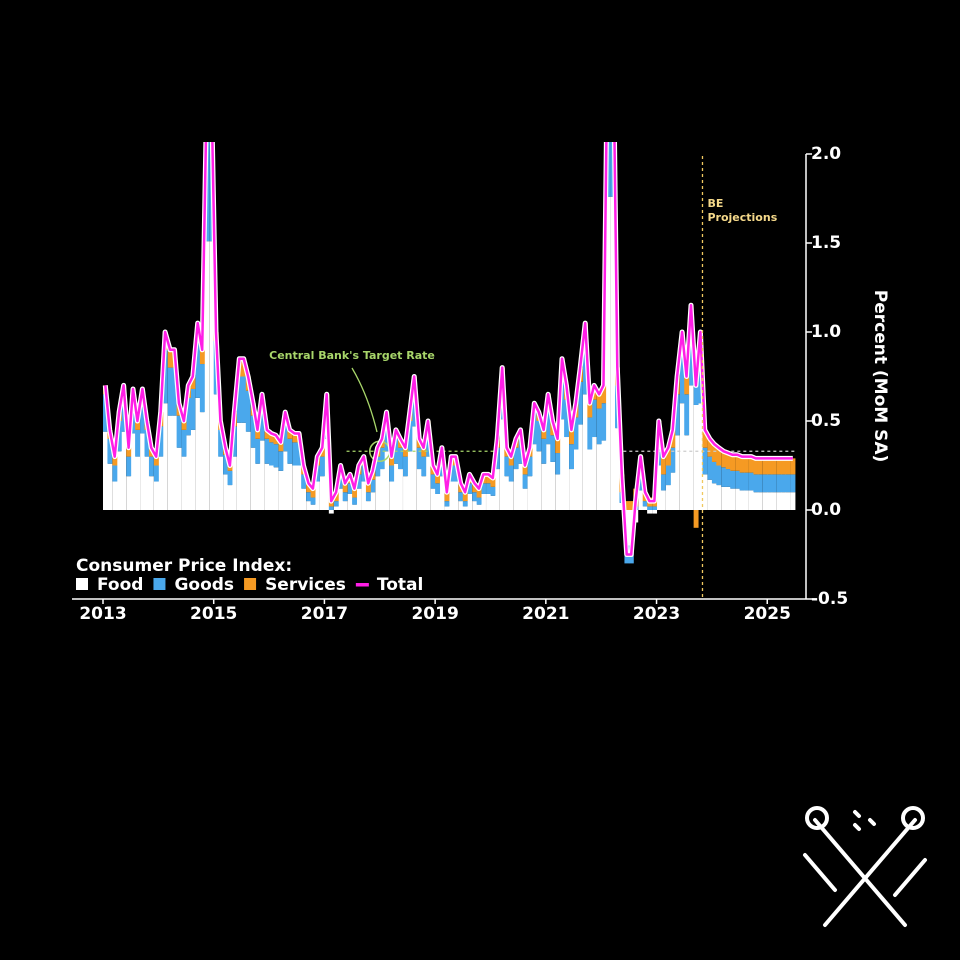 The height and width of the screenshot is (960, 960). Describe the element at coordinates (829, 599) in the screenshot. I see `y-tick-label: -0.5` at that location.